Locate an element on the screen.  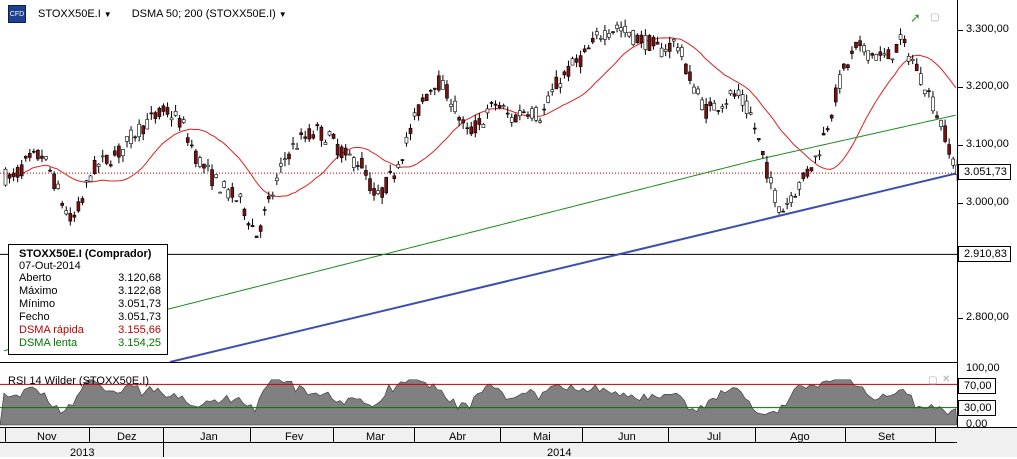
axis-label: 2.800,00 is located at coordinates (987, 317).